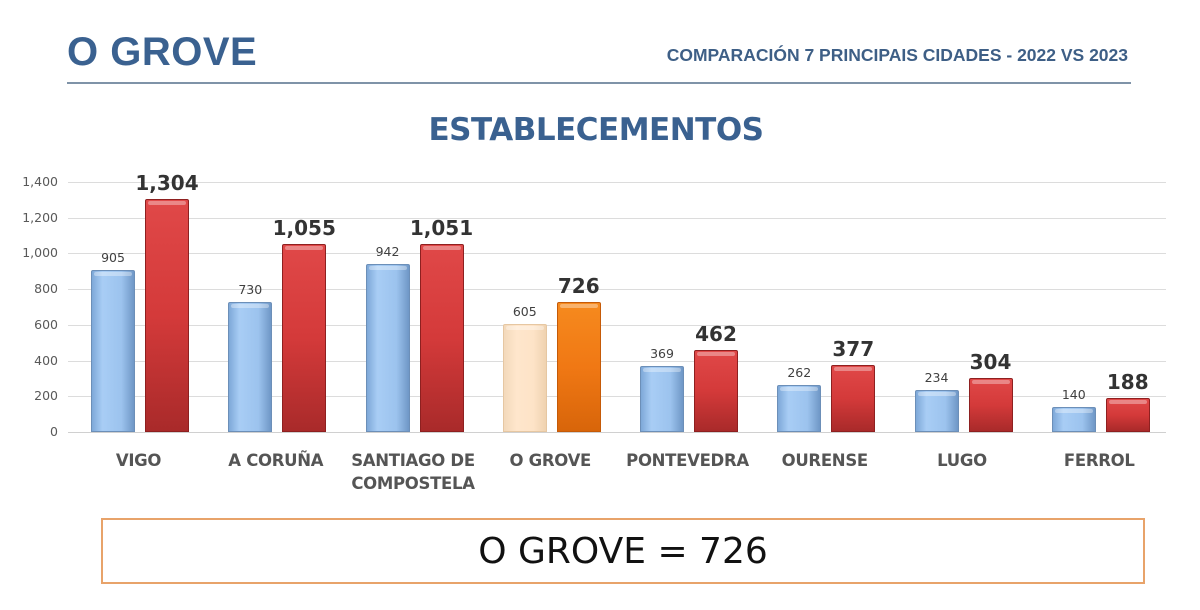  What do you see at coordinates (1127, 382) in the screenshot?
I see `value-label-2023: 188` at bounding box center [1127, 382].